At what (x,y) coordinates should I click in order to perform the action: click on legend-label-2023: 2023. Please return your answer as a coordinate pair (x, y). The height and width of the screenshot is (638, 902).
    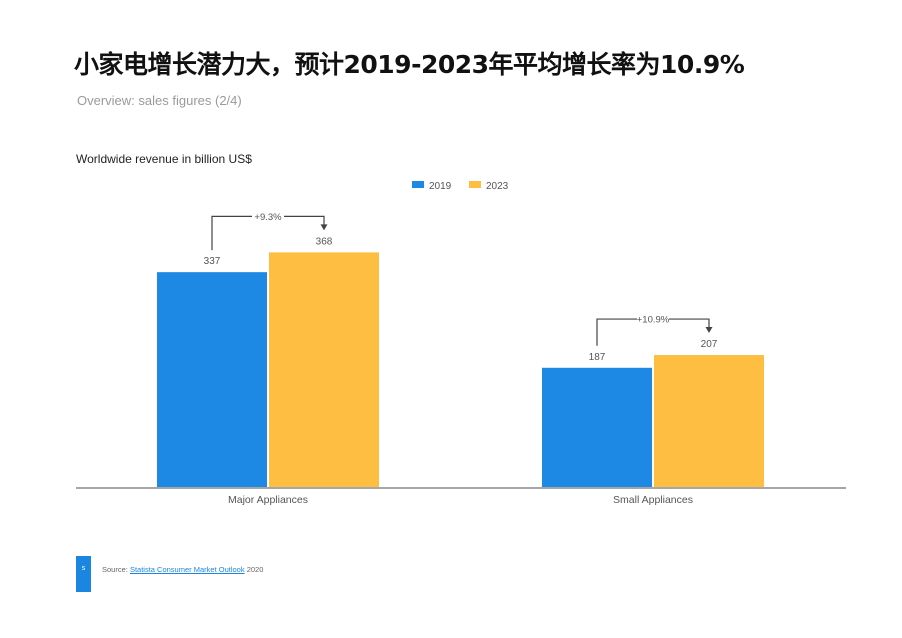
    Looking at the image, I should click on (497, 186).